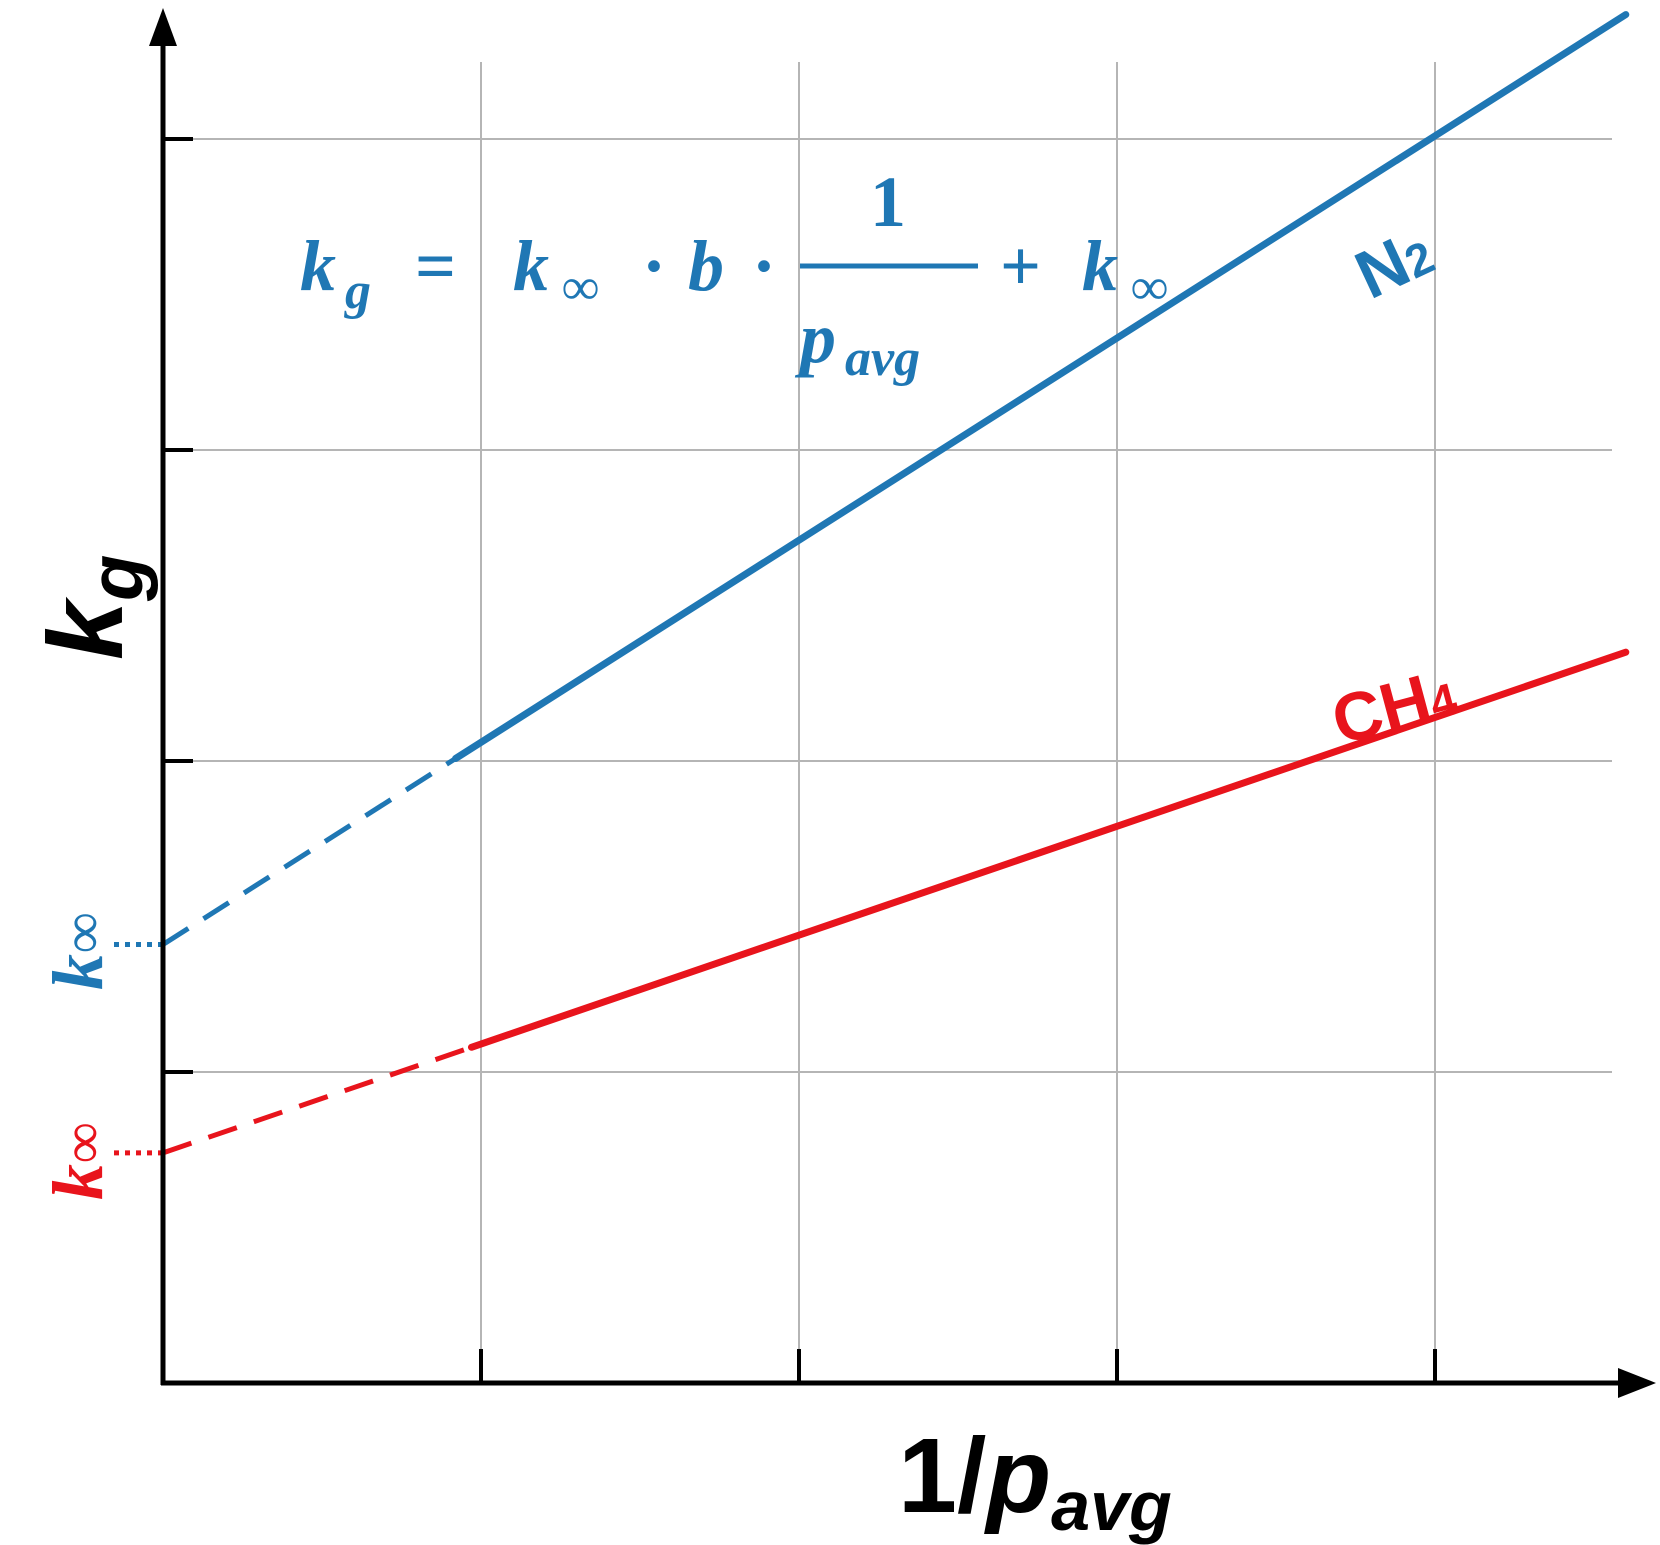 The height and width of the screenshot is (1545, 1660). What do you see at coordinates (1394, 707) in the screenshot?
I see `series-label-ch4: CH4` at bounding box center [1394, 707].